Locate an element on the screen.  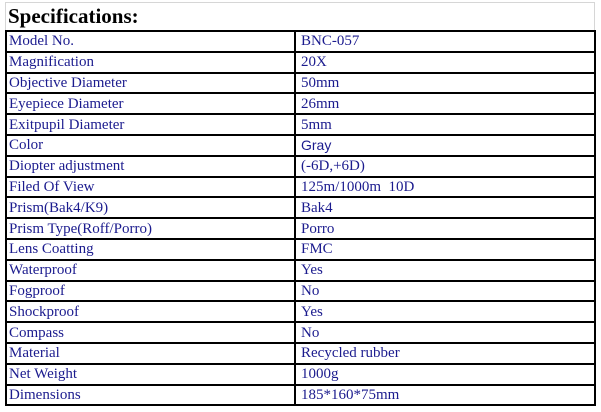
table-row: Lens Coatting FMC is located at coordinates (300, 249).